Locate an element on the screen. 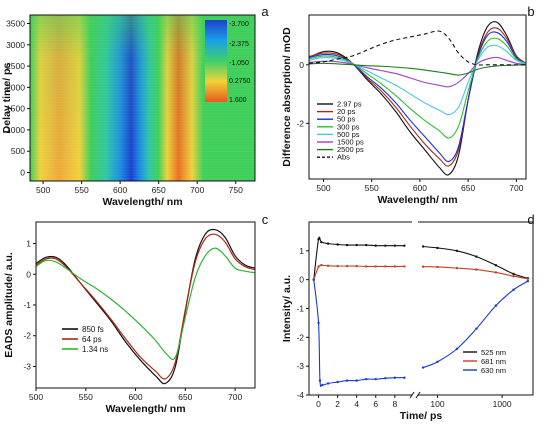 The height and width of the screenshot is (424, 550). kinetics-legend-label: 630 nm is located at coordinates (493, 370).